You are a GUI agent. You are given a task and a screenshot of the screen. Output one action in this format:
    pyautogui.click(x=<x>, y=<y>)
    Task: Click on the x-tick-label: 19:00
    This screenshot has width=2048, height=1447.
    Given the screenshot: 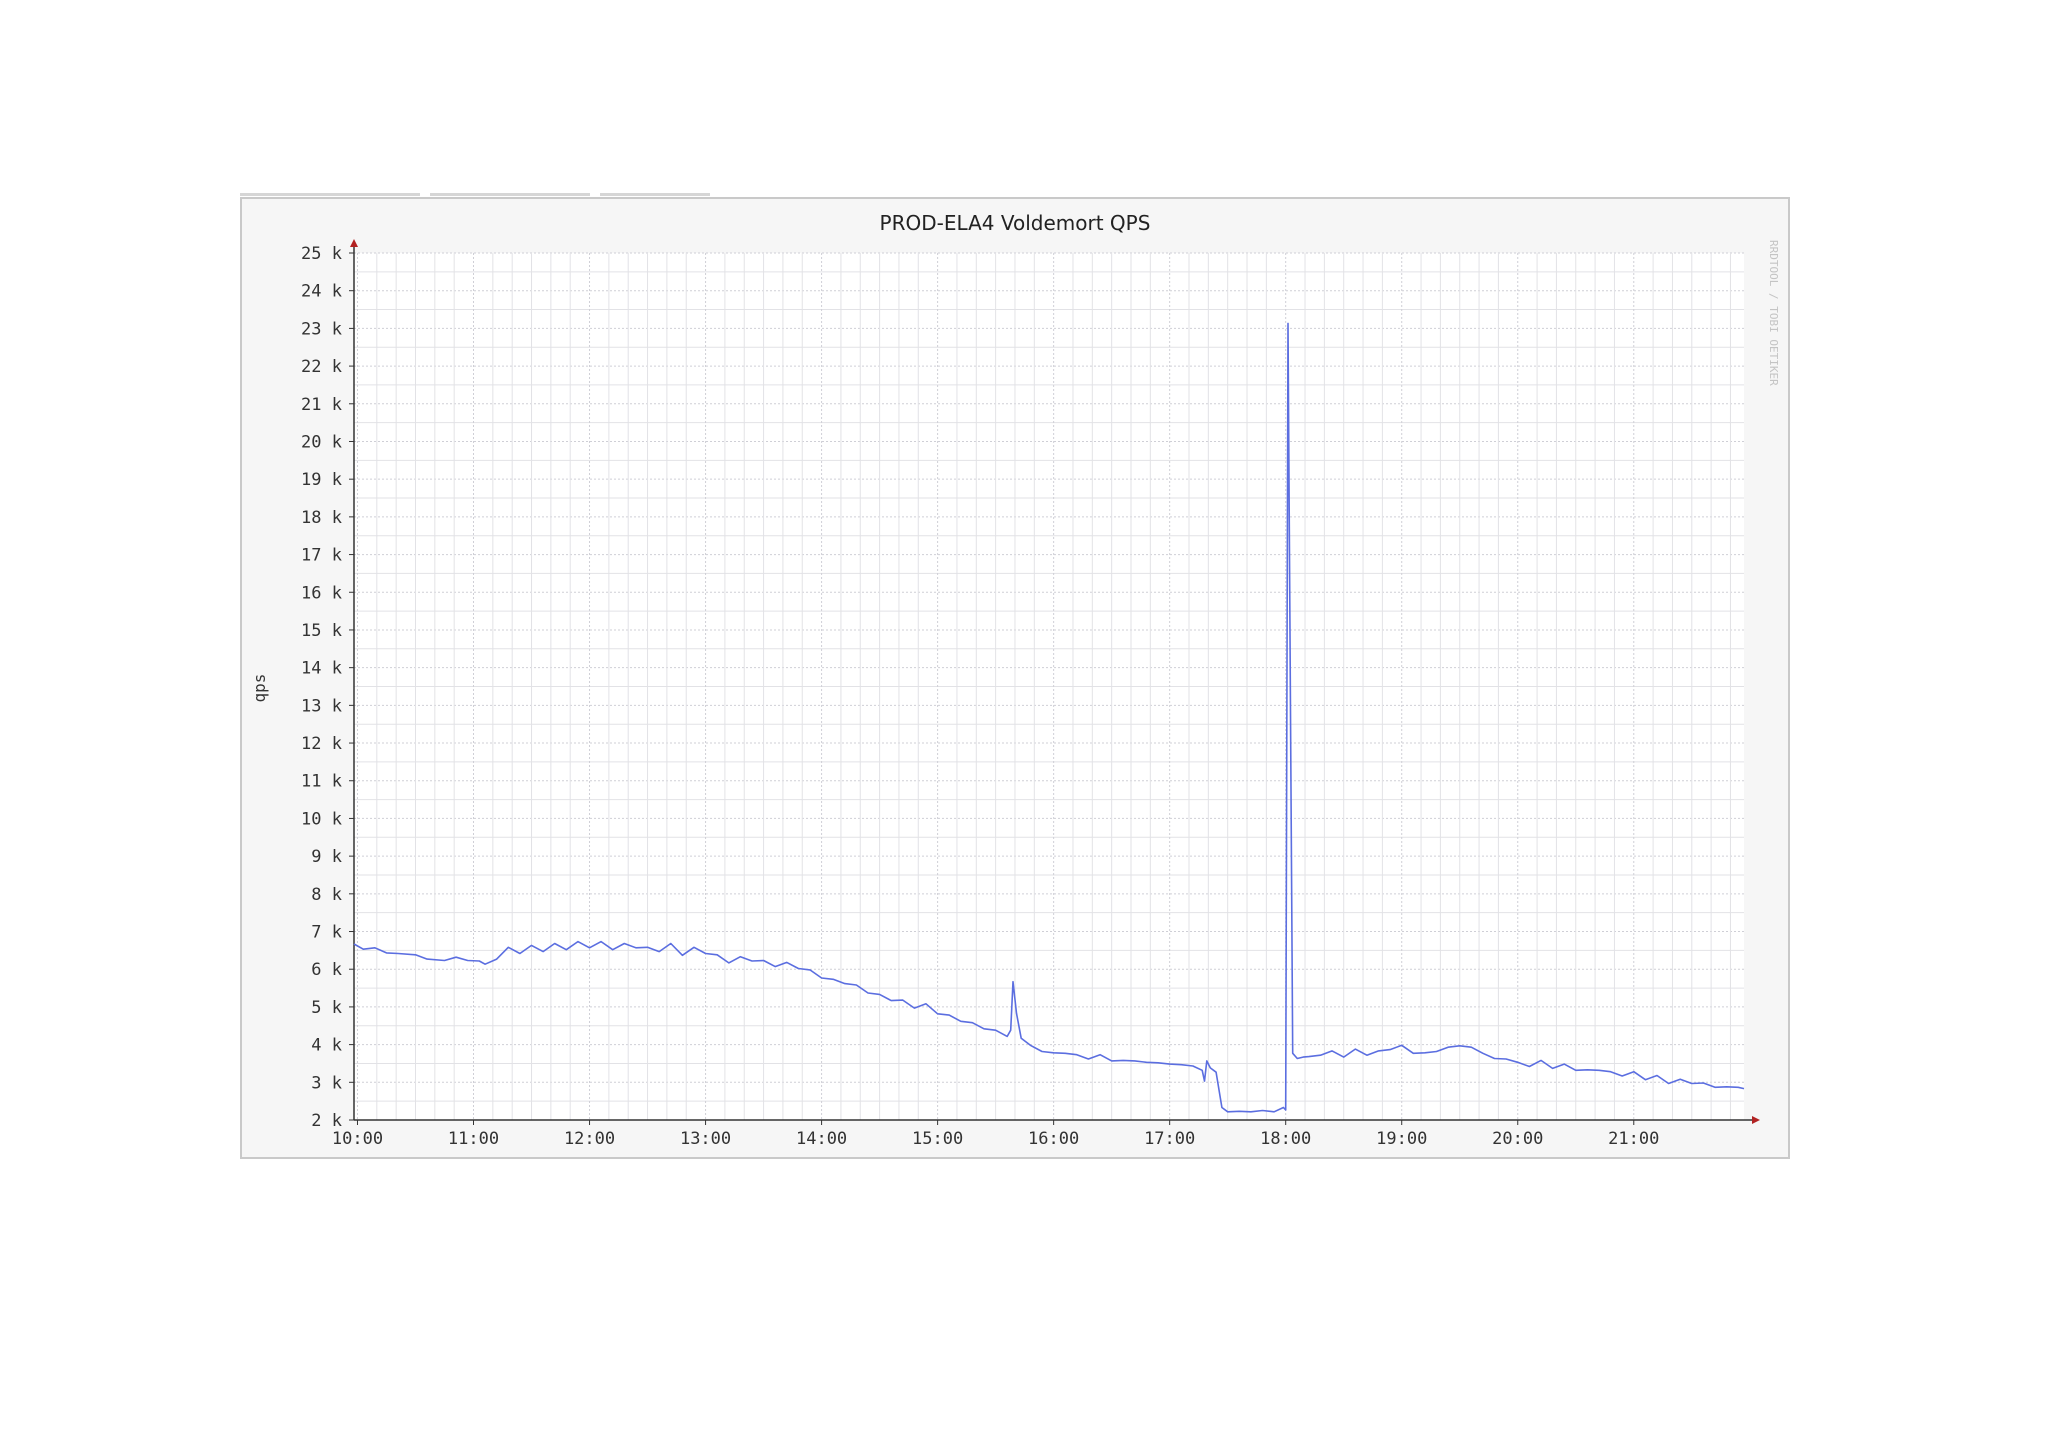 What is the action you would take?
    pyautogui.click(x=1401, y=1139)
    